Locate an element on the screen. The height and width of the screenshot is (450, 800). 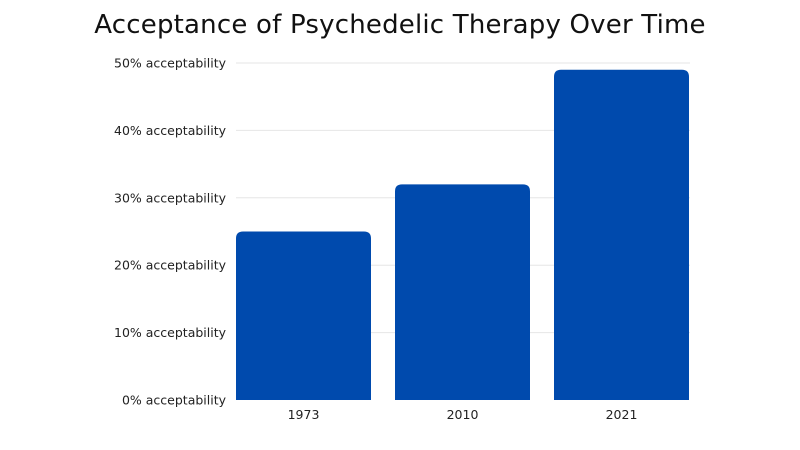
y-tick-label: 40% acceptability is located at coordinates (170, 130).